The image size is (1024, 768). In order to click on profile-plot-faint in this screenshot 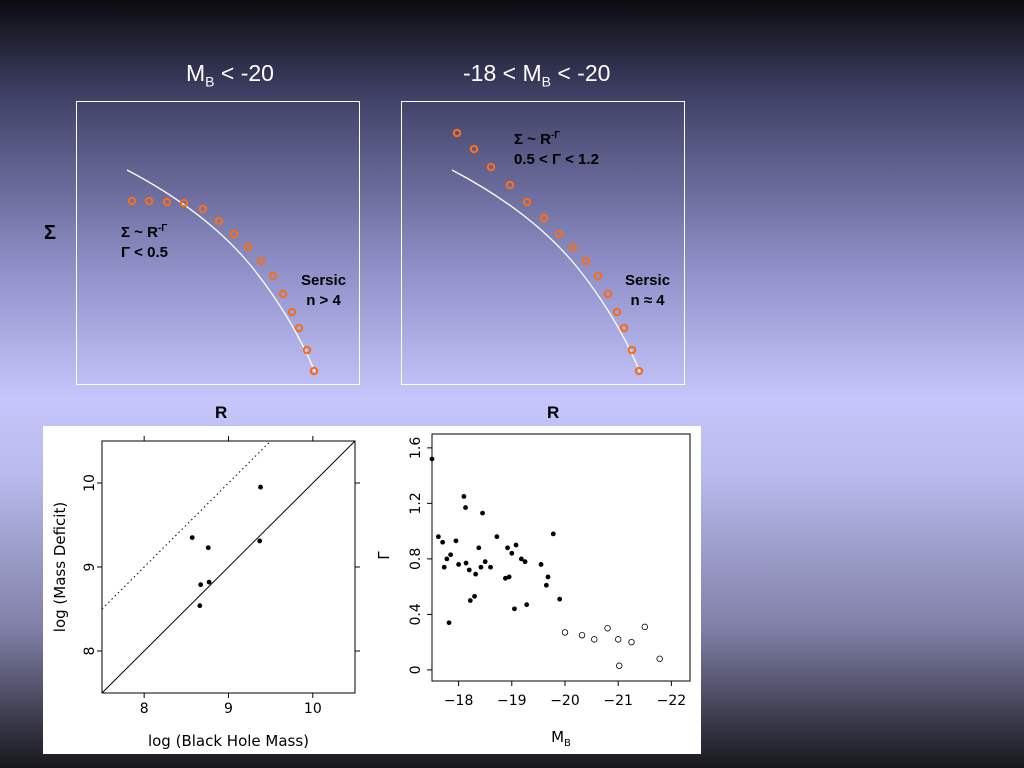, I will do `click(547, 252)`.